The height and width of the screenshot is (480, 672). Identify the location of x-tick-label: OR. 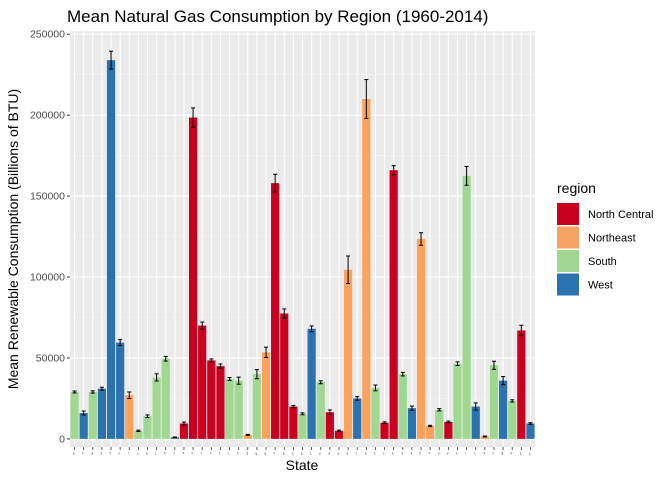
(412, 453).